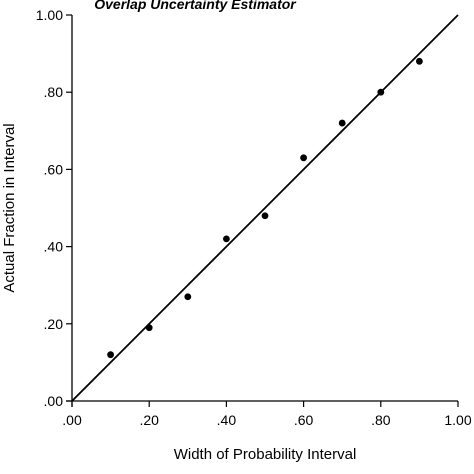  I want to click on y-tick-label: .20, so click(54, 324).